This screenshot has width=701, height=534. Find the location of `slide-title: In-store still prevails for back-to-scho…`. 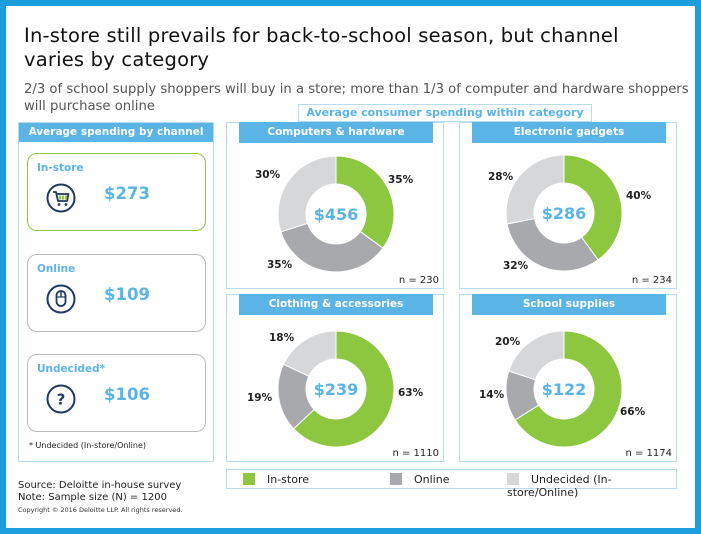

slide-title: In-store still prevails for back-to-scho… is located at coordinates (321, 47).